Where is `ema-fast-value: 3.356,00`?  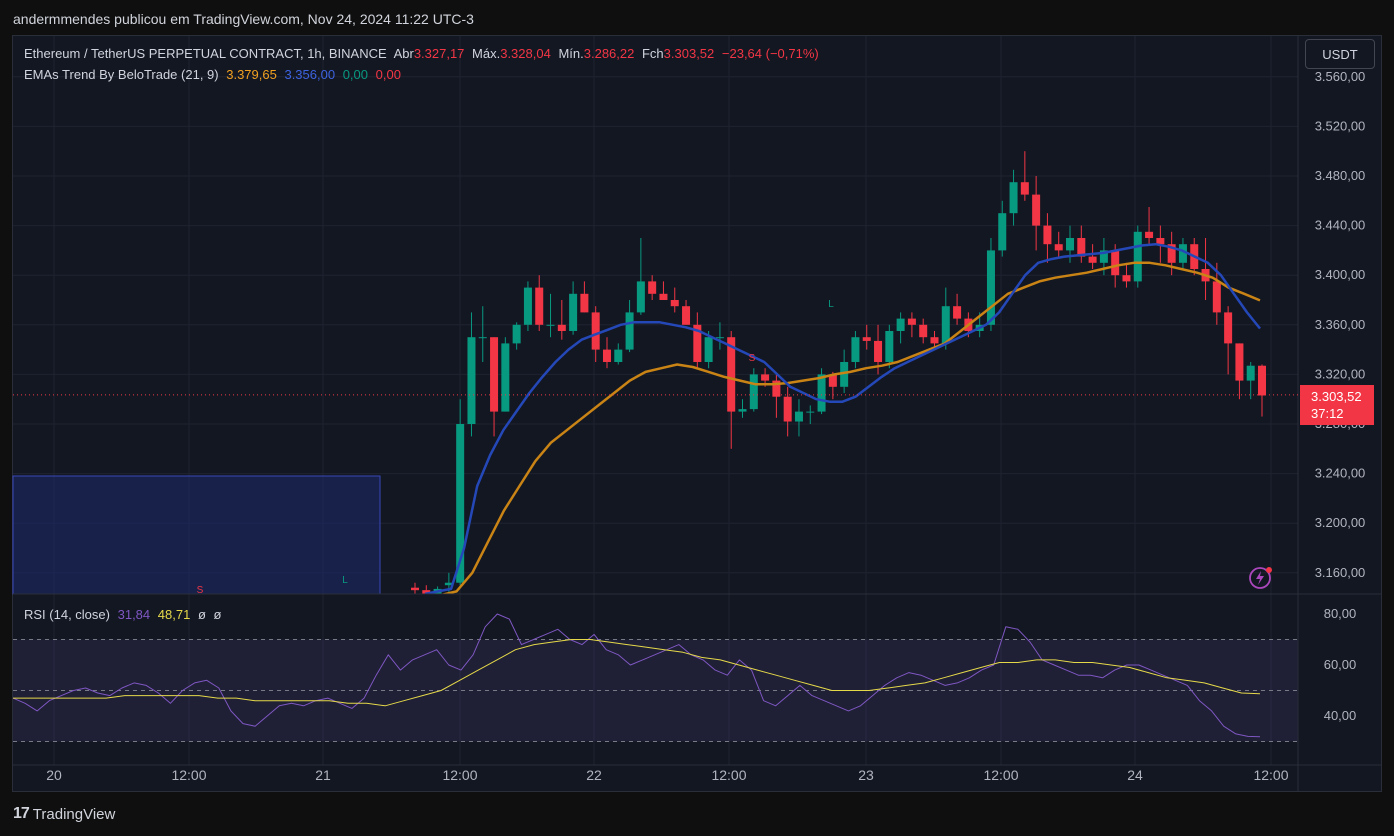 ema-fast-value: 3.356,00 is located at coordinates (310, 74).